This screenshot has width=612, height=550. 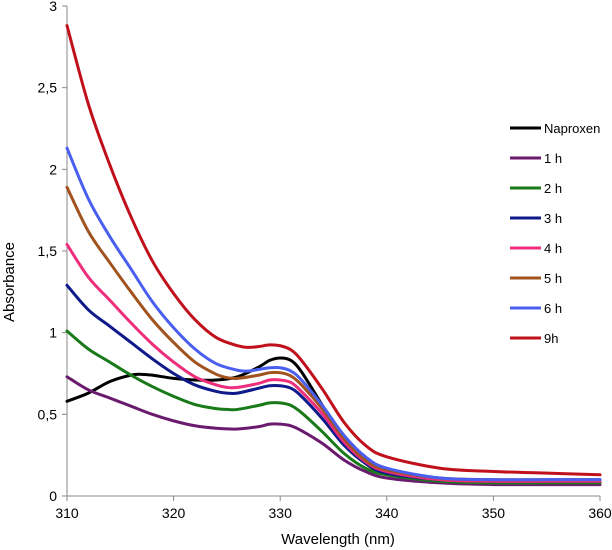 What do you see at coordinates (553, 308) in the screenshot?
I see `legend-label-6-h: 6 h` at bounding box center [553, 308].